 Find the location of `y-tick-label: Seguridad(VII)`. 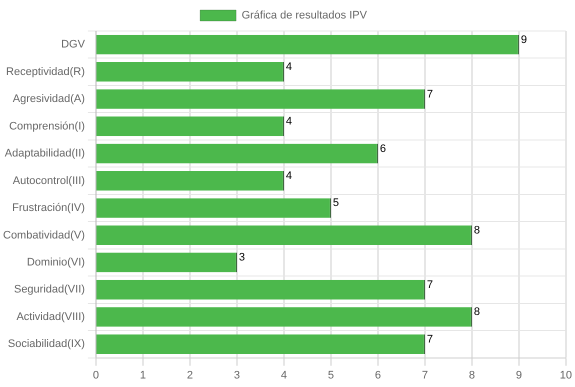

y-tick-label: Seguridad(VII) is located at coordinates (49, 290).